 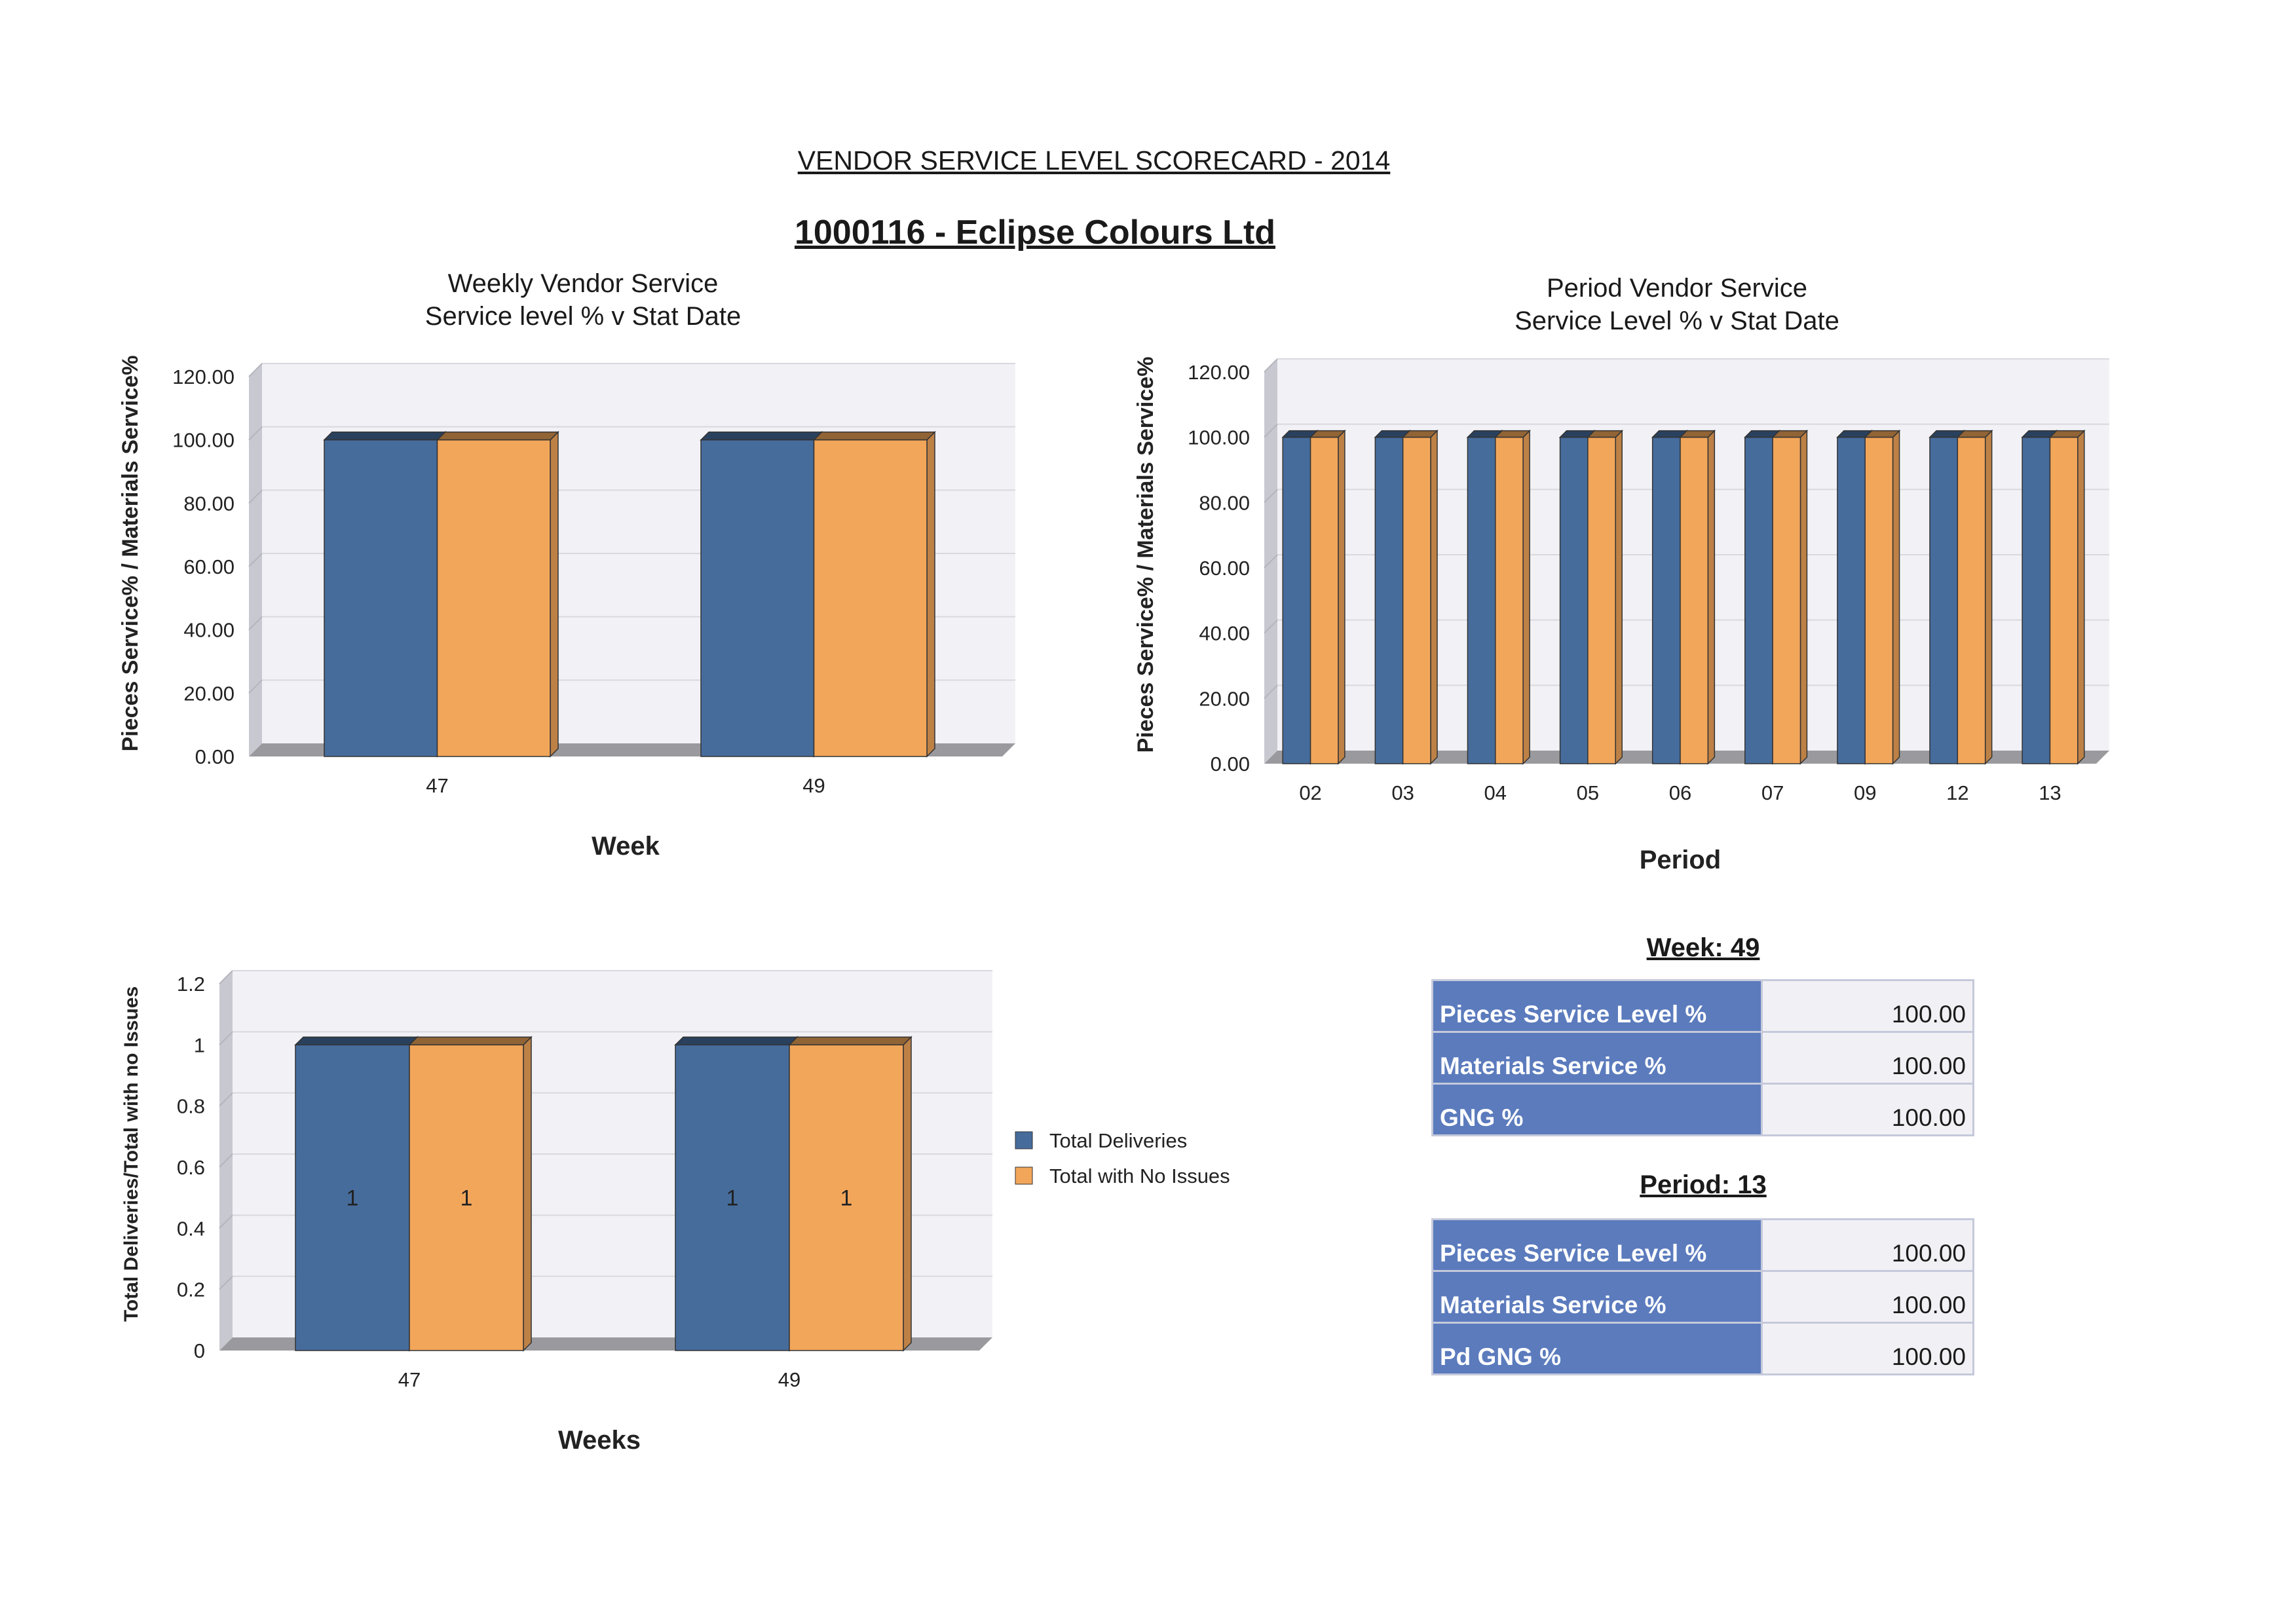 What do you see at coordinates (1495, 792) in the screenshot?
I see `x-tick-label: 04` at bounding box center [1495, 792].